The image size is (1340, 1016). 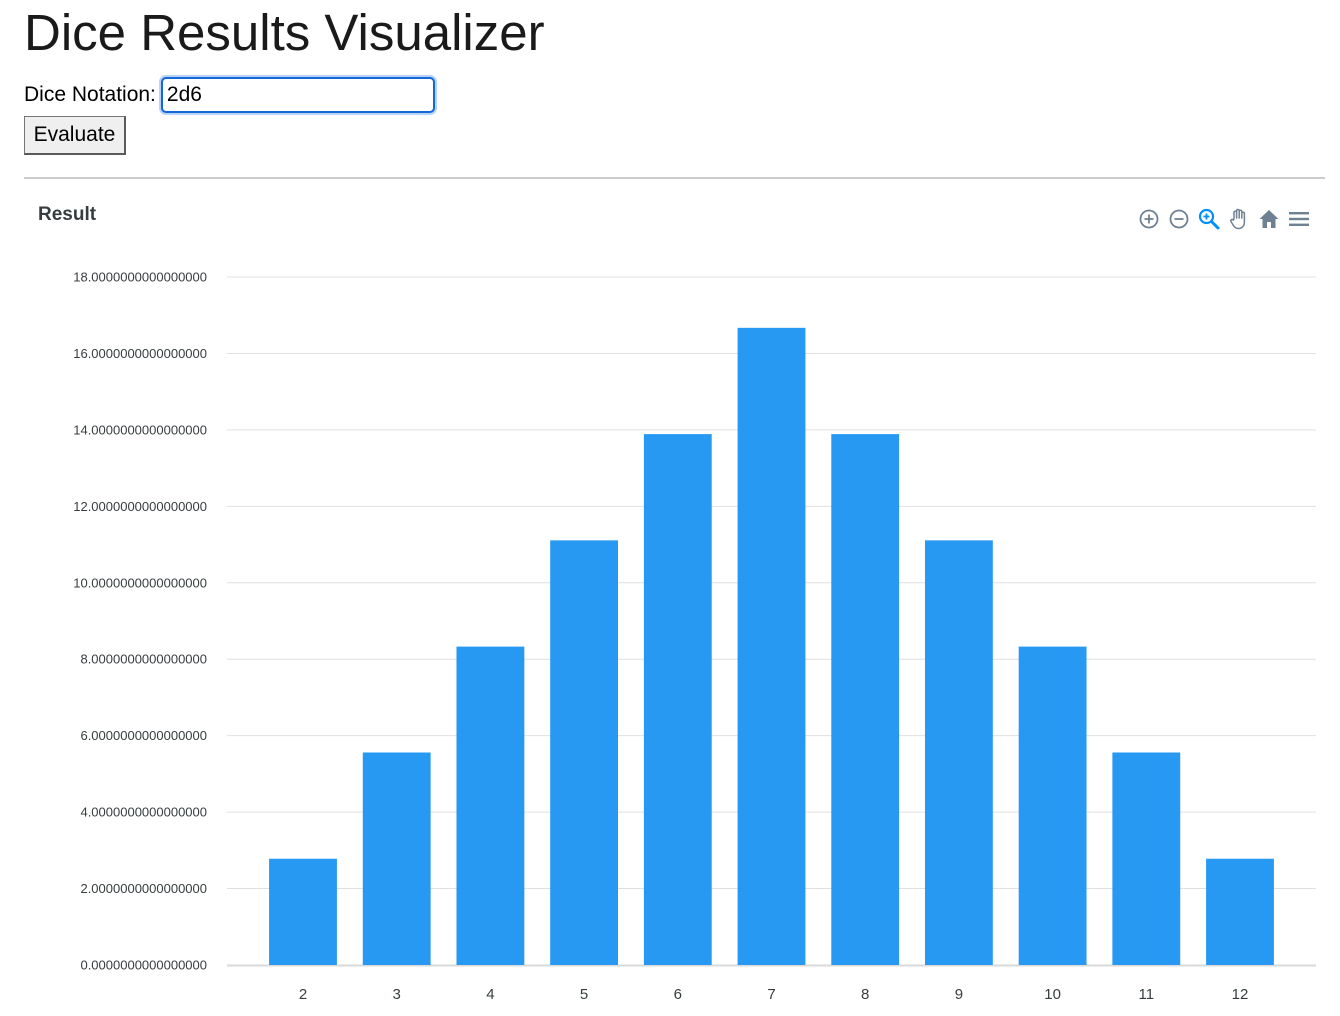 What do you see at coordinates (1147, 994) in the screenshot?
I see `x-tick-label: 11` at bounding box center [1147, 994].